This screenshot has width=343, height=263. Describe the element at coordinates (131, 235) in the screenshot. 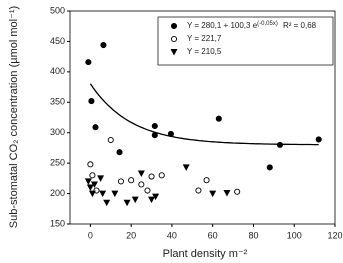

I see `x-tick-label: 20` at that location.